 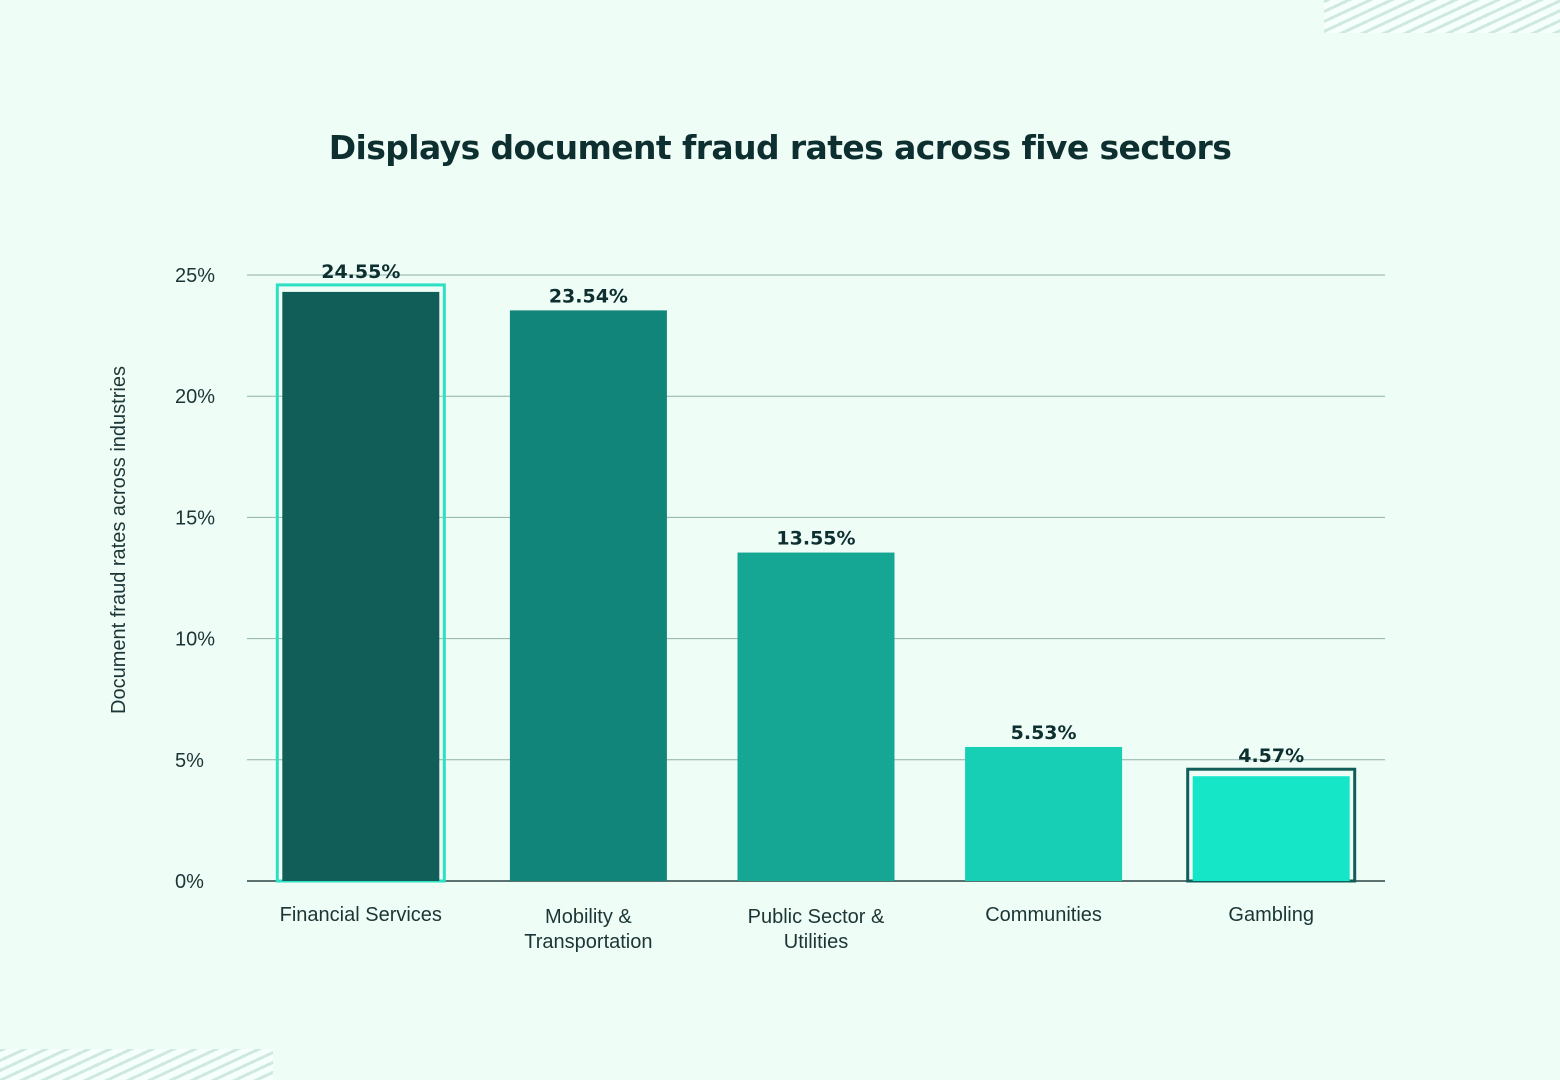 What do you see at coordinates (189, 882) in the screenshot?
I see `y-tick-label: 0%` at bounding box center [189, 882].